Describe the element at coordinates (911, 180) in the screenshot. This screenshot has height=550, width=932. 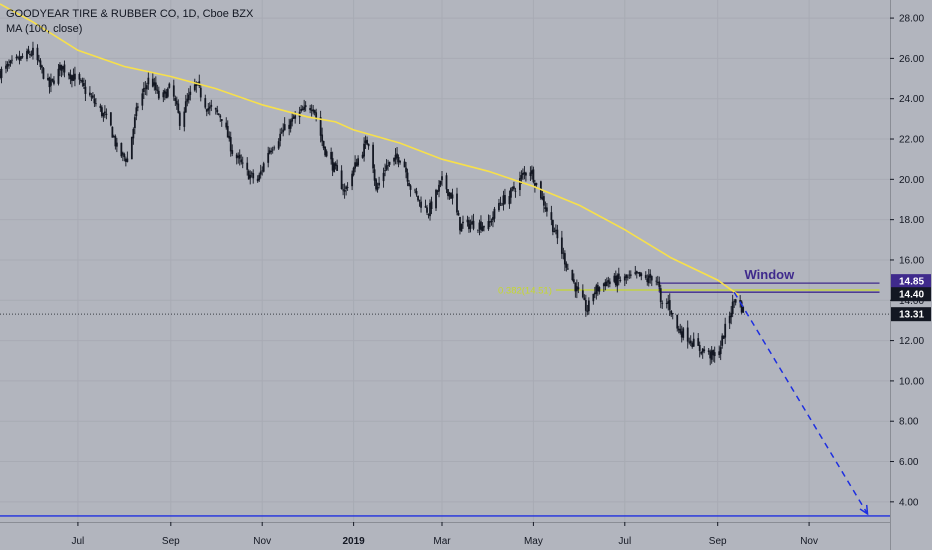
I see `price-tick-label: 20.00` at that location.